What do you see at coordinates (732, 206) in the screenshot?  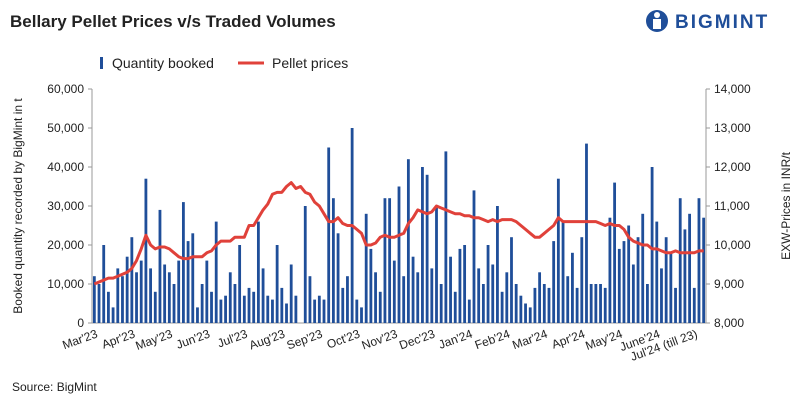 I see `y2-tick-label: 11,000` at bounding box center [732, 206].